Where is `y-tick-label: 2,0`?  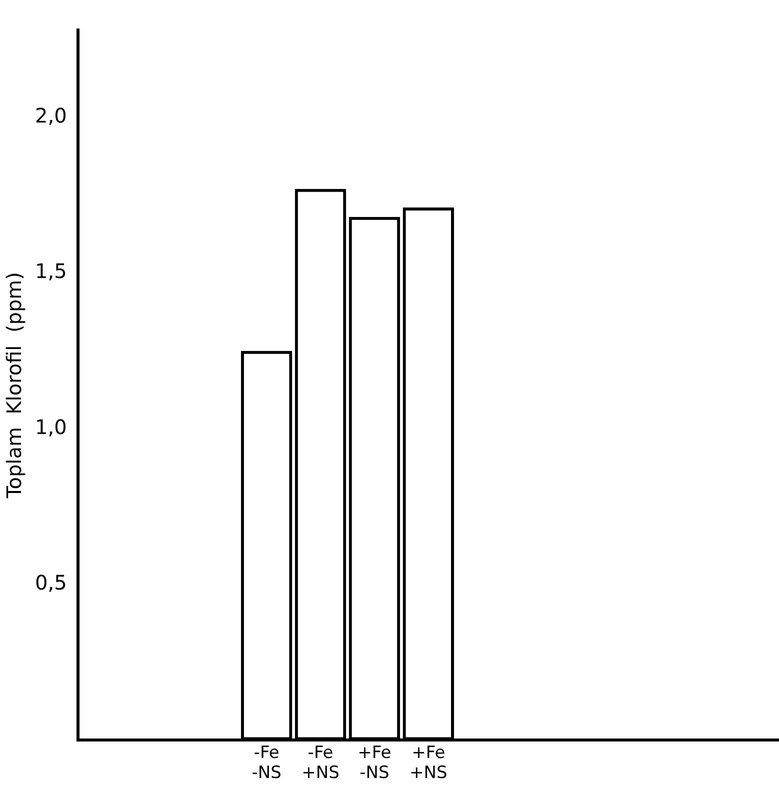 y-tick-label: 2,0 is located at coordinates (50, 115).